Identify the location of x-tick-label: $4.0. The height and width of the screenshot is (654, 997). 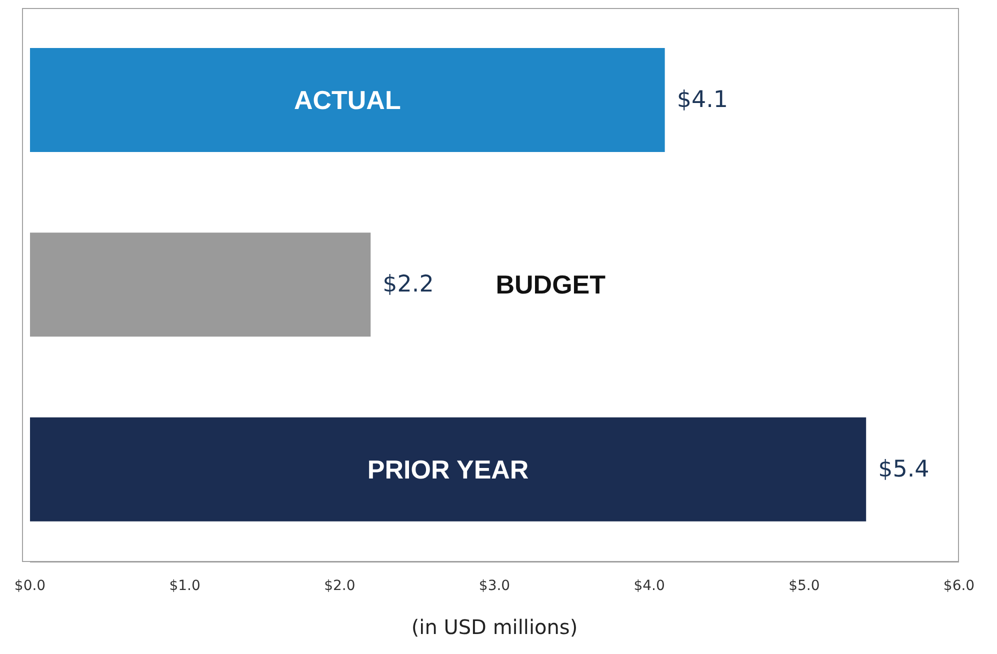
(649, 586).